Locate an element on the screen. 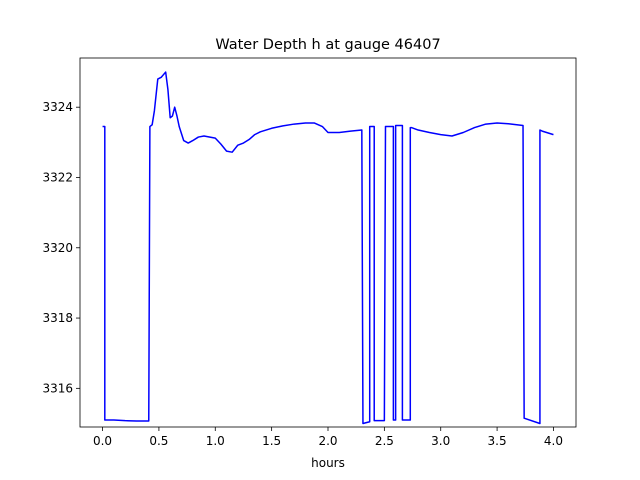  y-tick-label: 3322 is located at coordinates (57, 177).